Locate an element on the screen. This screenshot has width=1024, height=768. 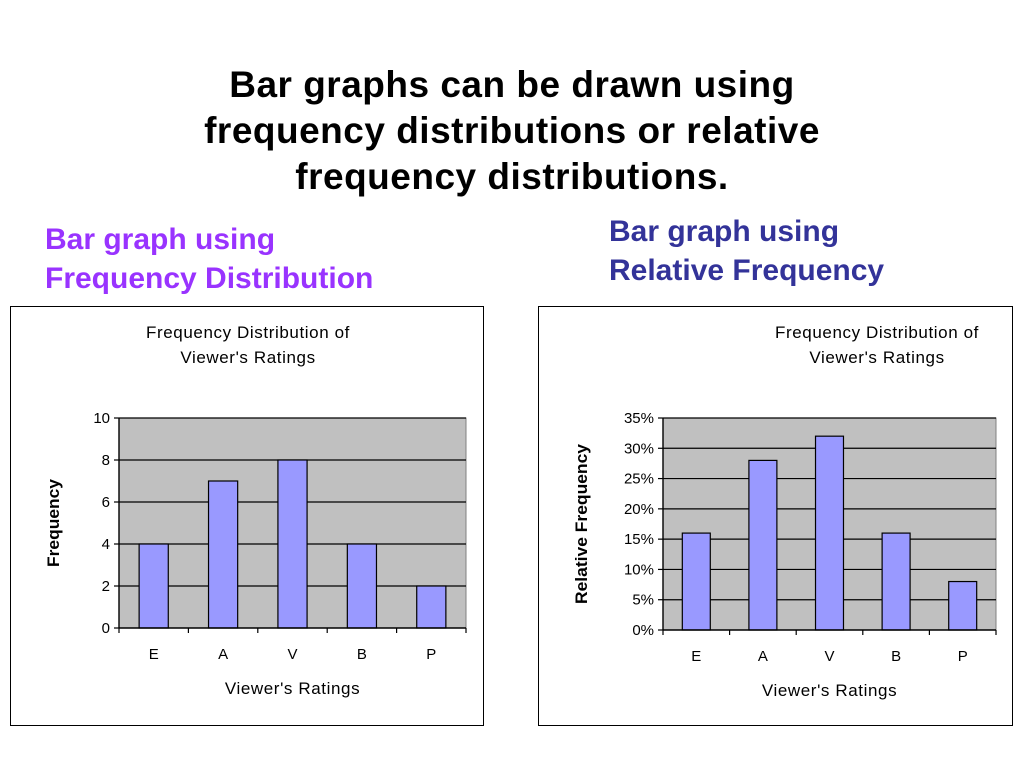
y-tick-label: 2 is located at coordinates (106, 586).